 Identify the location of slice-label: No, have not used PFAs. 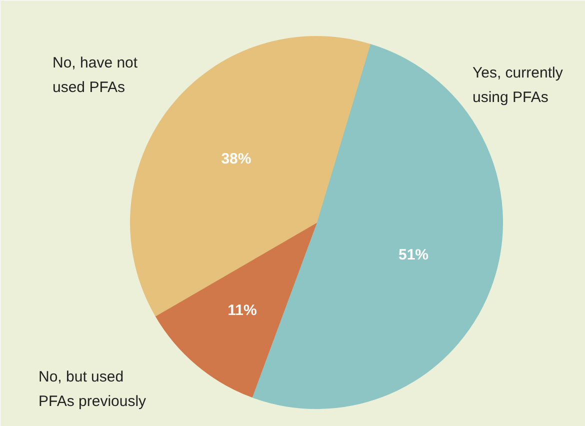
(95, 75).